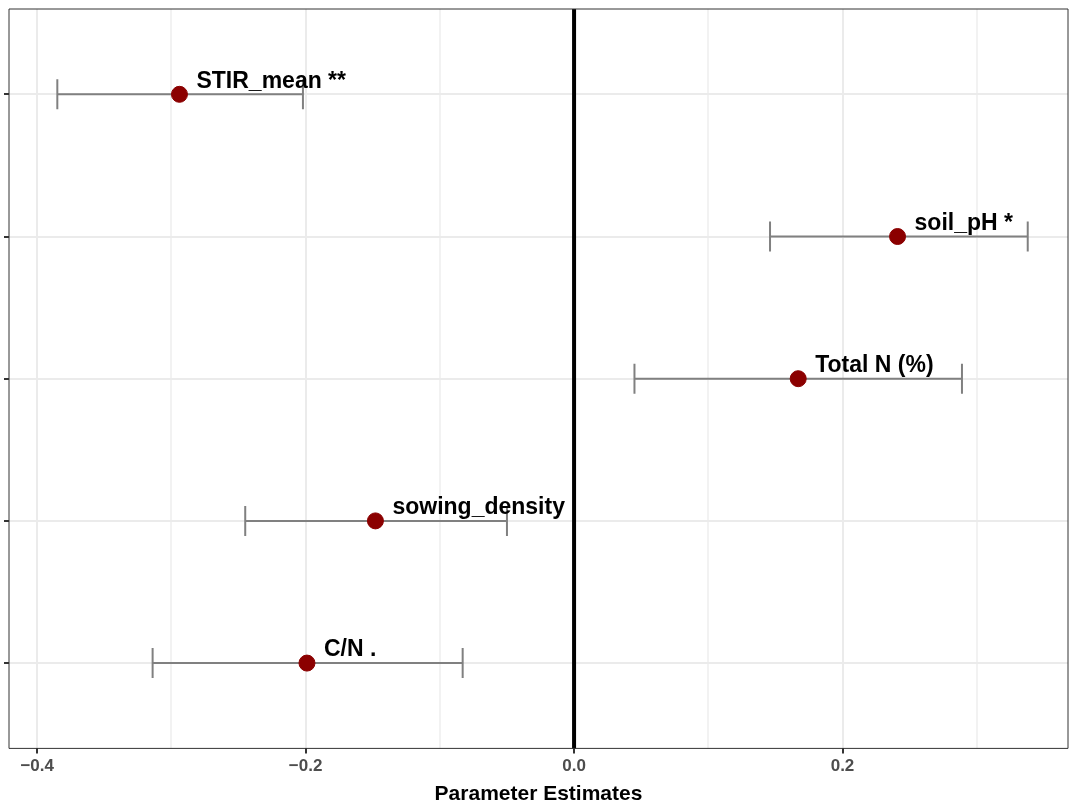 Image resolution: width=1077 pixels, height=811 pixels. I want to click on y-tick-label: STIR_mean **, so click(271, 79).